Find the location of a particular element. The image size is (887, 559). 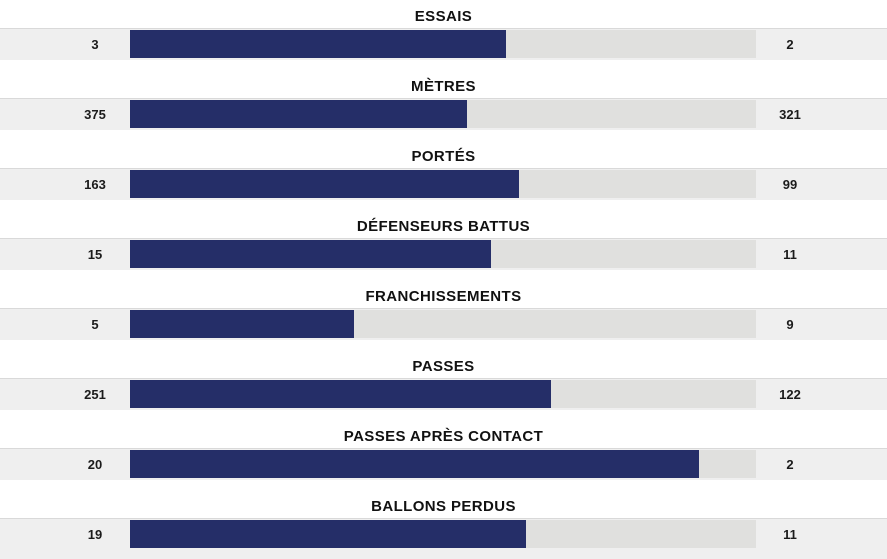

stat-row-ballons-perdus: BALLONS PERDUS 19 11 is located at coordinates (443, 524).